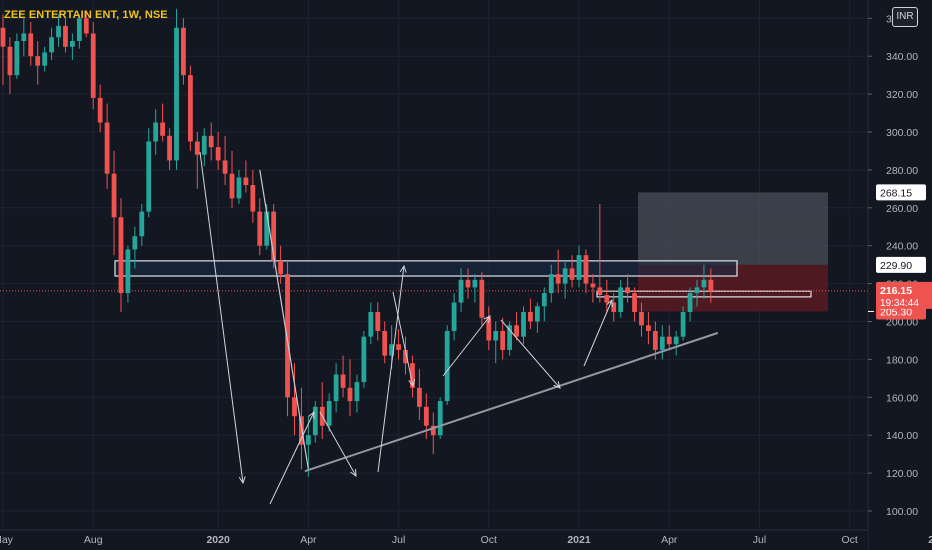 The width and height of the screenshot is (932, 550). Describe the element at coordinates (733, 228) in the screenshot. I see `target-zone` at that location.